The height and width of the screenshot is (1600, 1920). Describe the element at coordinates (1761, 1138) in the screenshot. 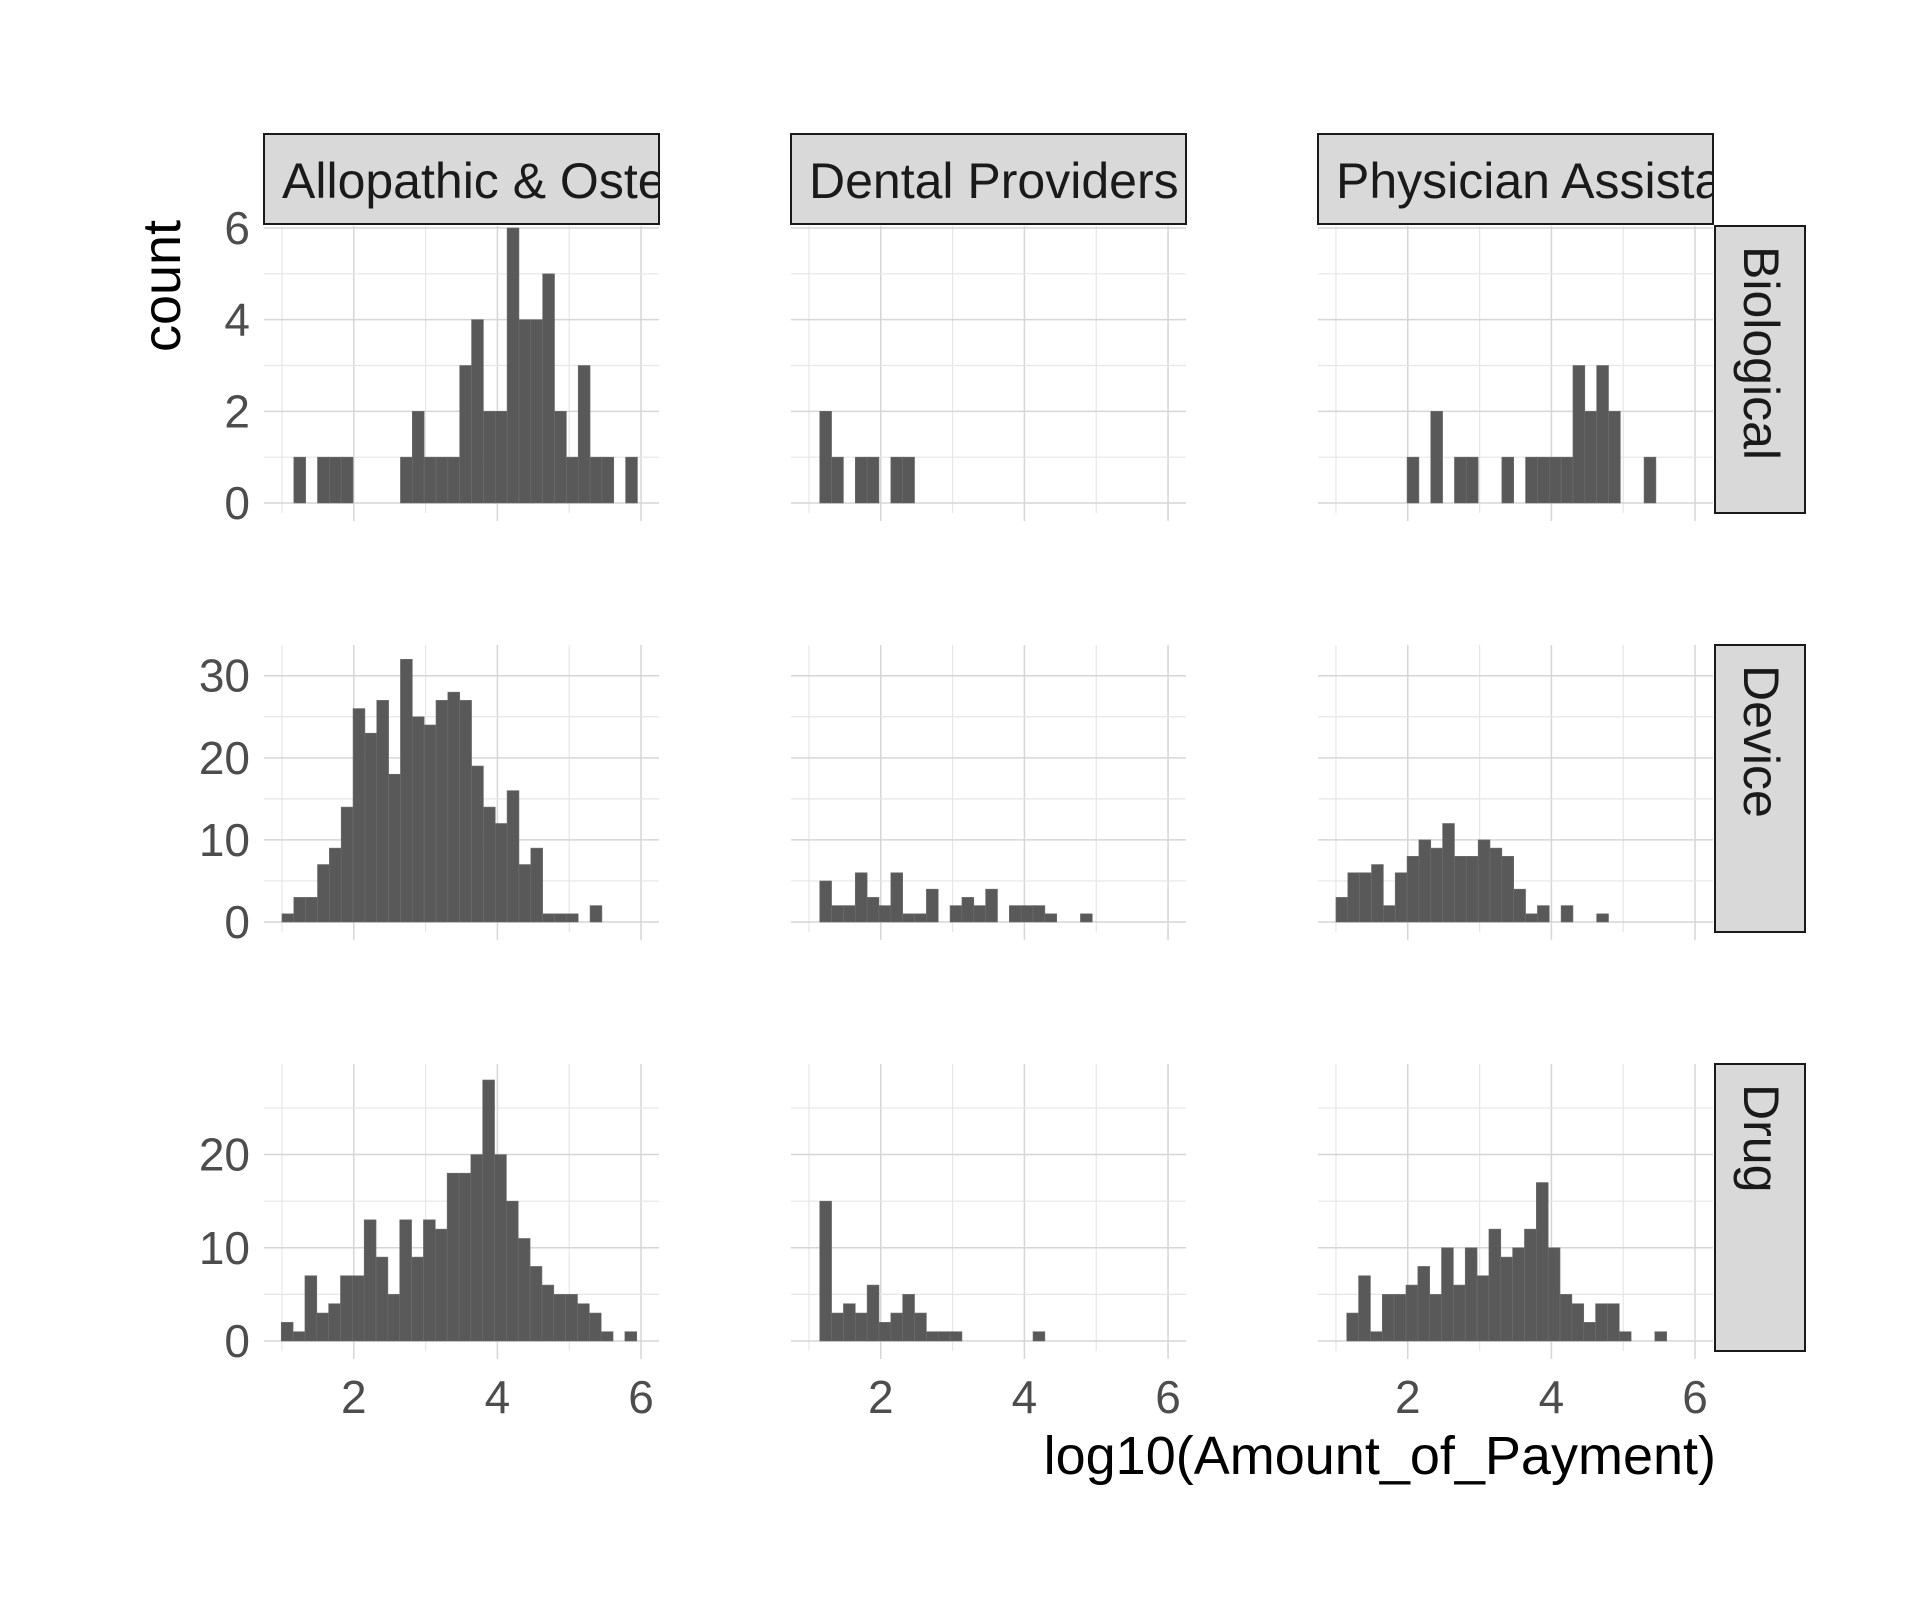

I see `strip-label-drug: Drug` at that location.